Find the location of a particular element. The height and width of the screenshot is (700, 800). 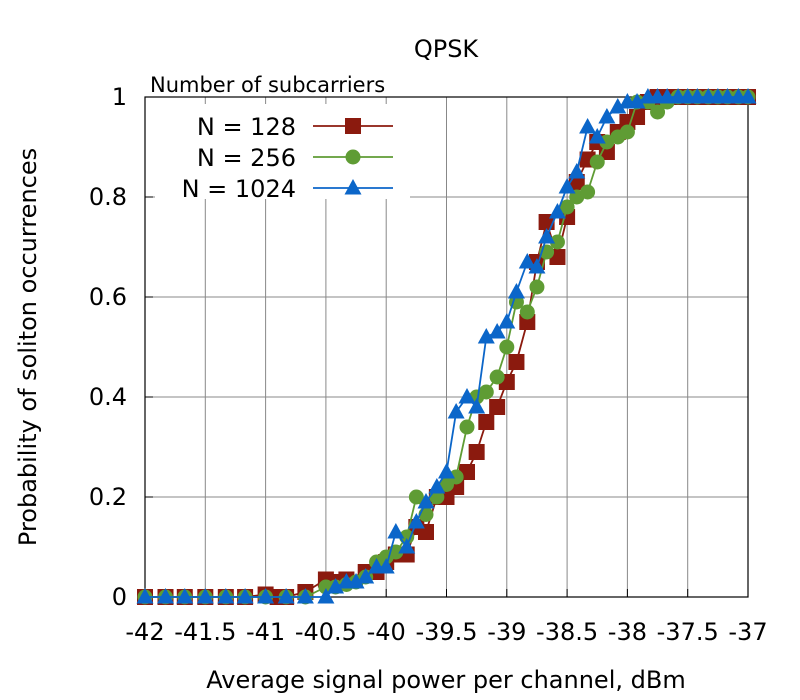

legend-label: N = 128 is located at coordinates (246, 127).